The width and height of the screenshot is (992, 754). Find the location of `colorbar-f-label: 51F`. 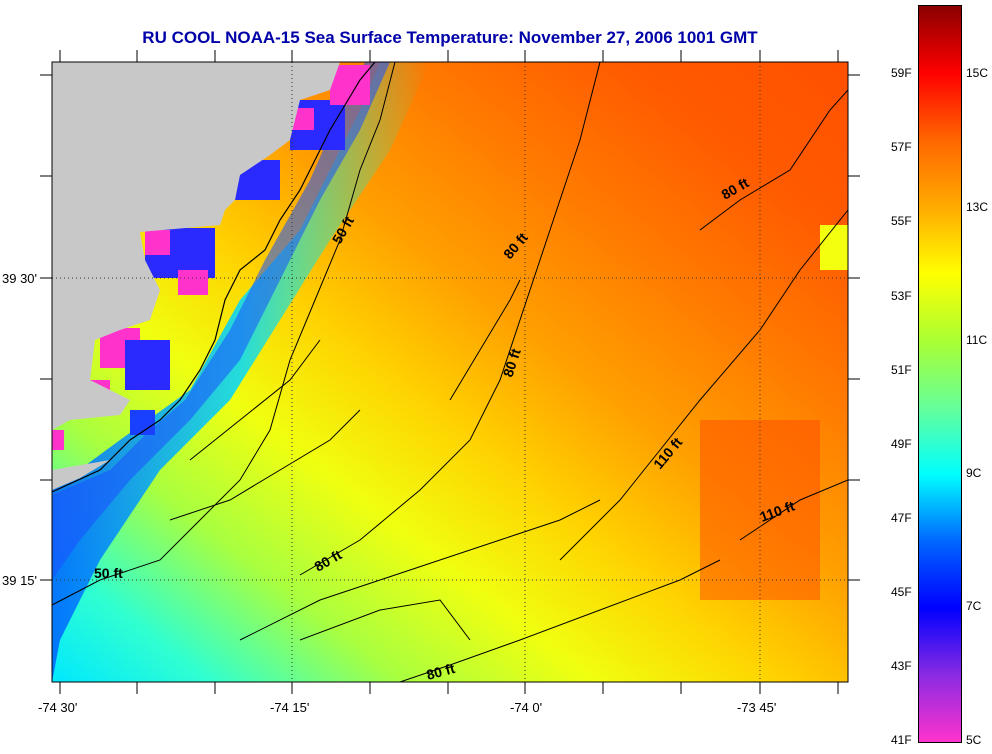

colorbar-f-label: 51F is located at coordinates (901, 370).